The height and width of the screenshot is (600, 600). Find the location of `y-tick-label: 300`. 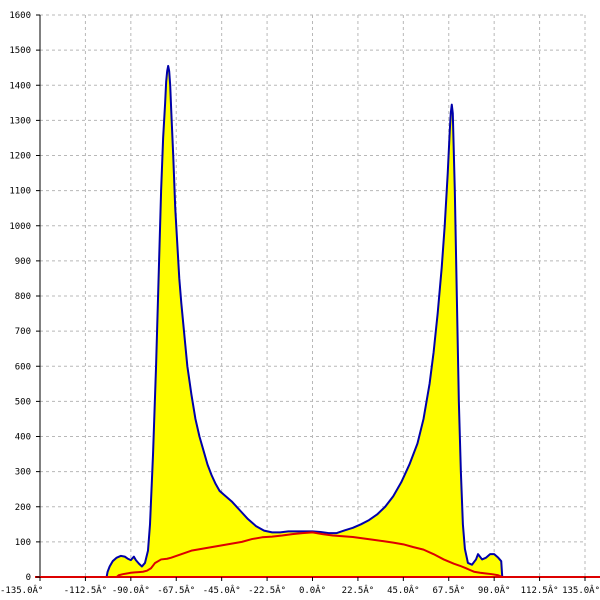

y-tick-label: 300 is located at coordinates (23, 473).